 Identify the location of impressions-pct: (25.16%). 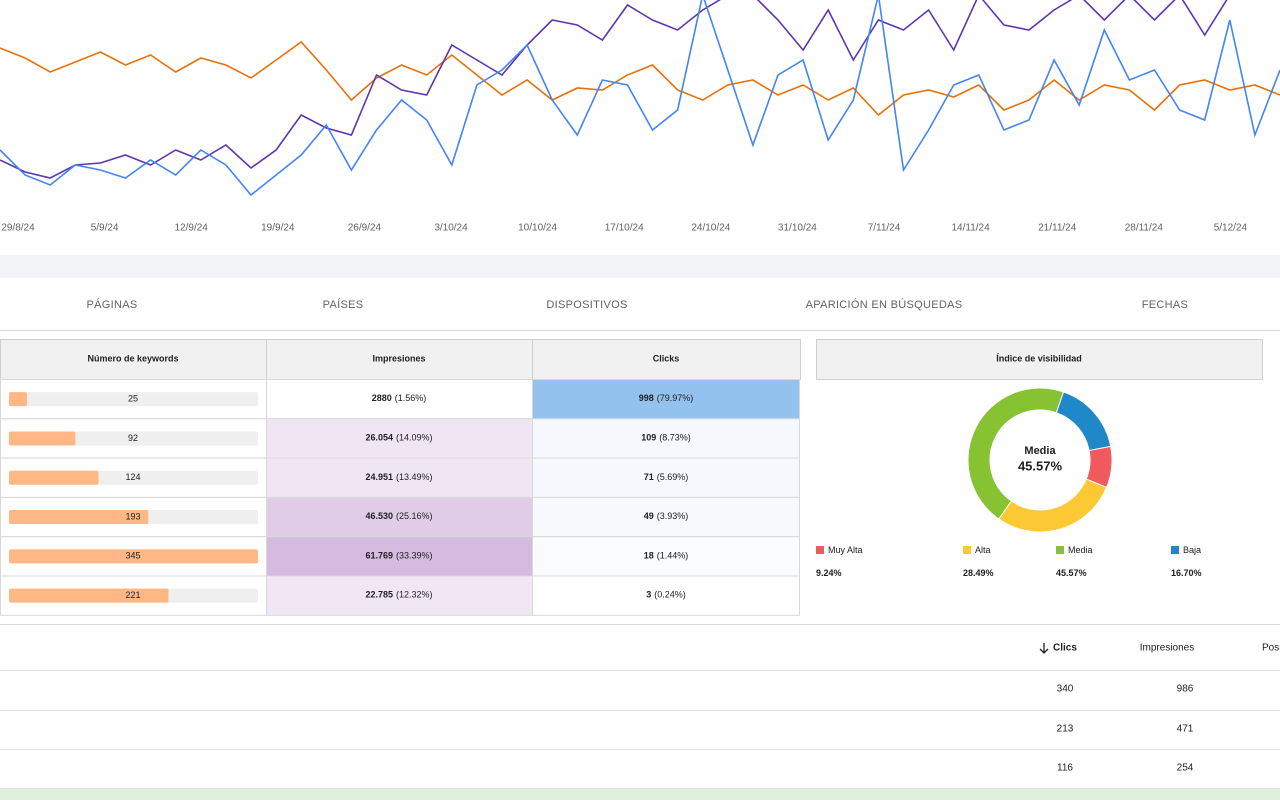
(414, 516).